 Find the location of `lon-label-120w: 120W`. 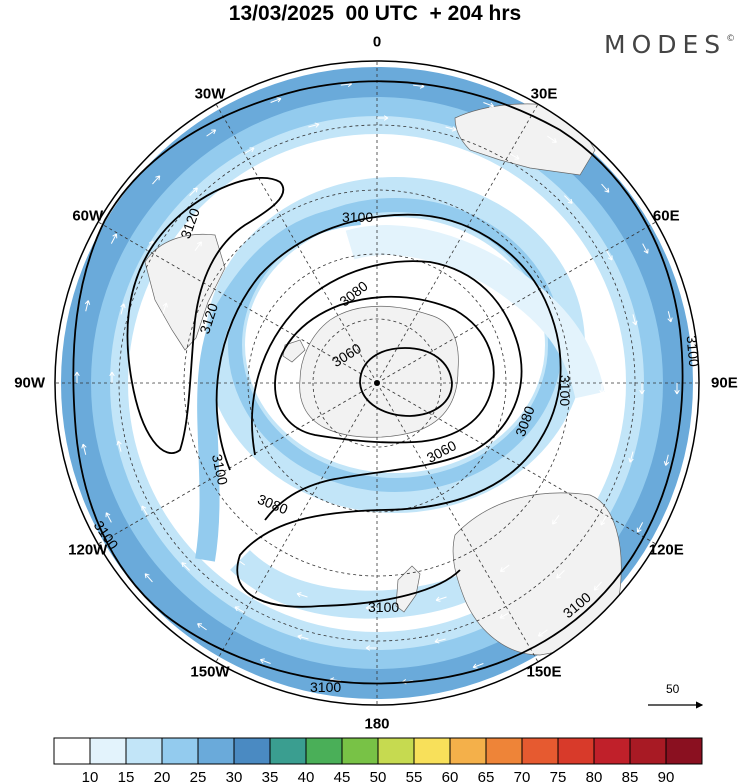

lon-label-120w: 120W is located at coordinates (88, 550).